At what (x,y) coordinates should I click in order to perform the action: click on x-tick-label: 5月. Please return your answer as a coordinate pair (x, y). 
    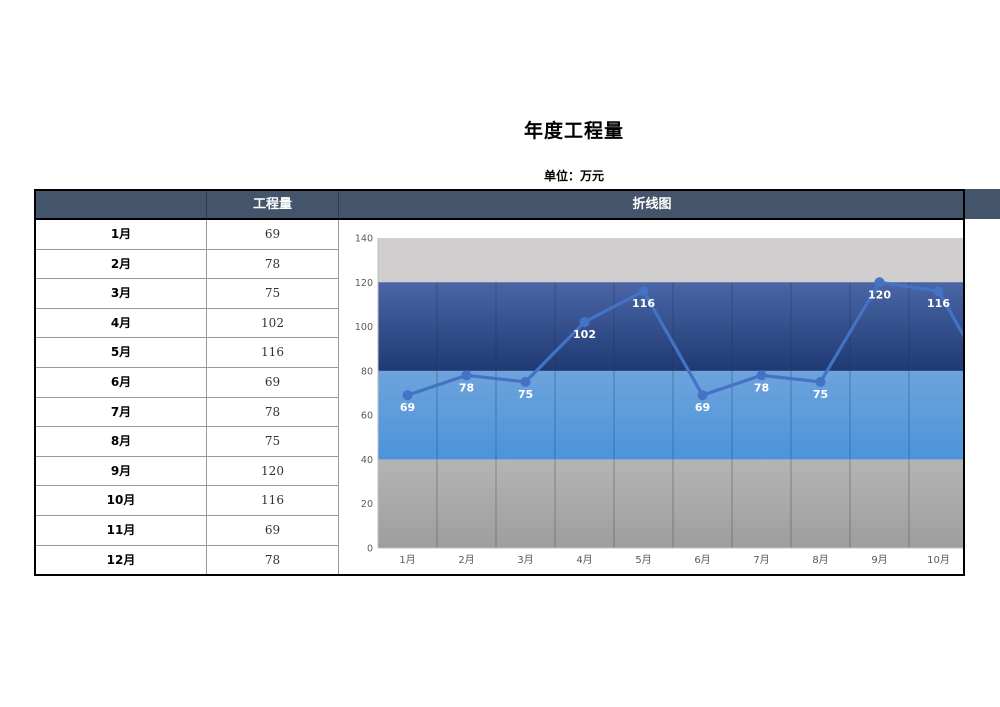
    Looking at the image, I should click on (643, 560).